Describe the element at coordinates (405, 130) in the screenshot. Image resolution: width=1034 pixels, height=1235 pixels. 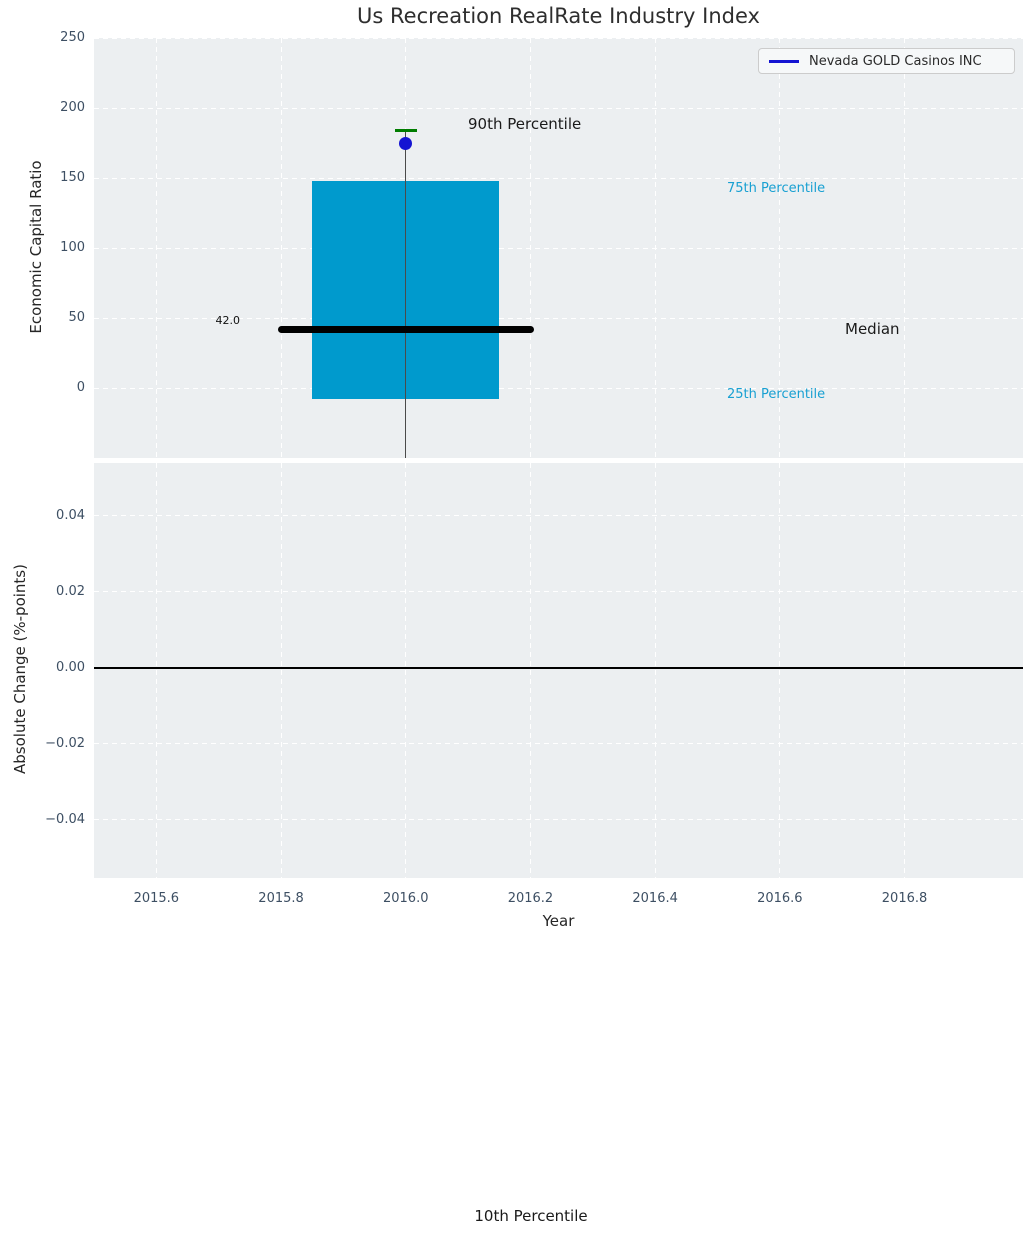
I see `p90-cap` at that location.